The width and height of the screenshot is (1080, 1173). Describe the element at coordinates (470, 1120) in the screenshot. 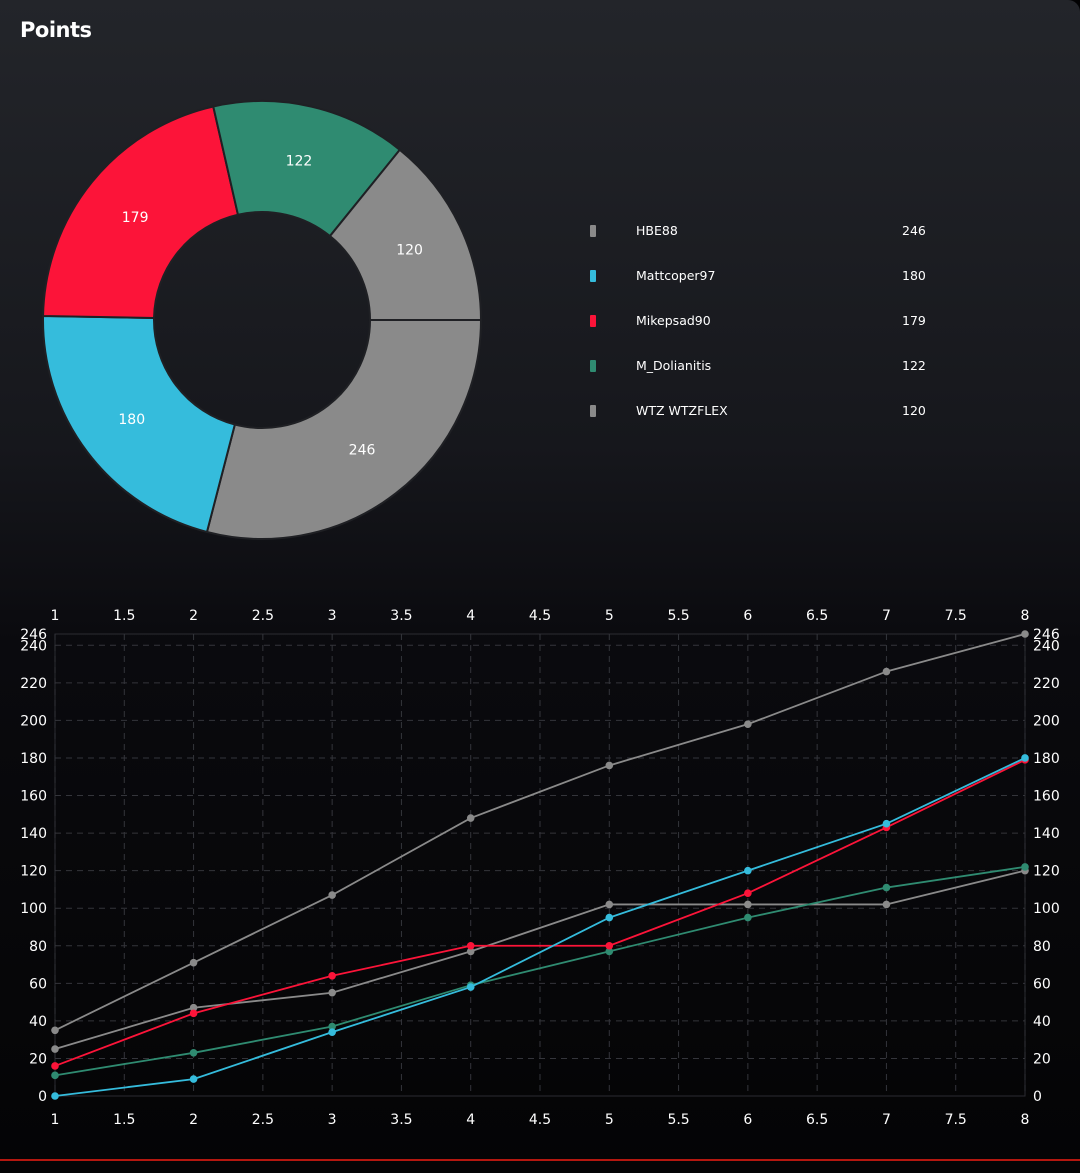

I see `x-tick-label-bottom: 4` at that location.